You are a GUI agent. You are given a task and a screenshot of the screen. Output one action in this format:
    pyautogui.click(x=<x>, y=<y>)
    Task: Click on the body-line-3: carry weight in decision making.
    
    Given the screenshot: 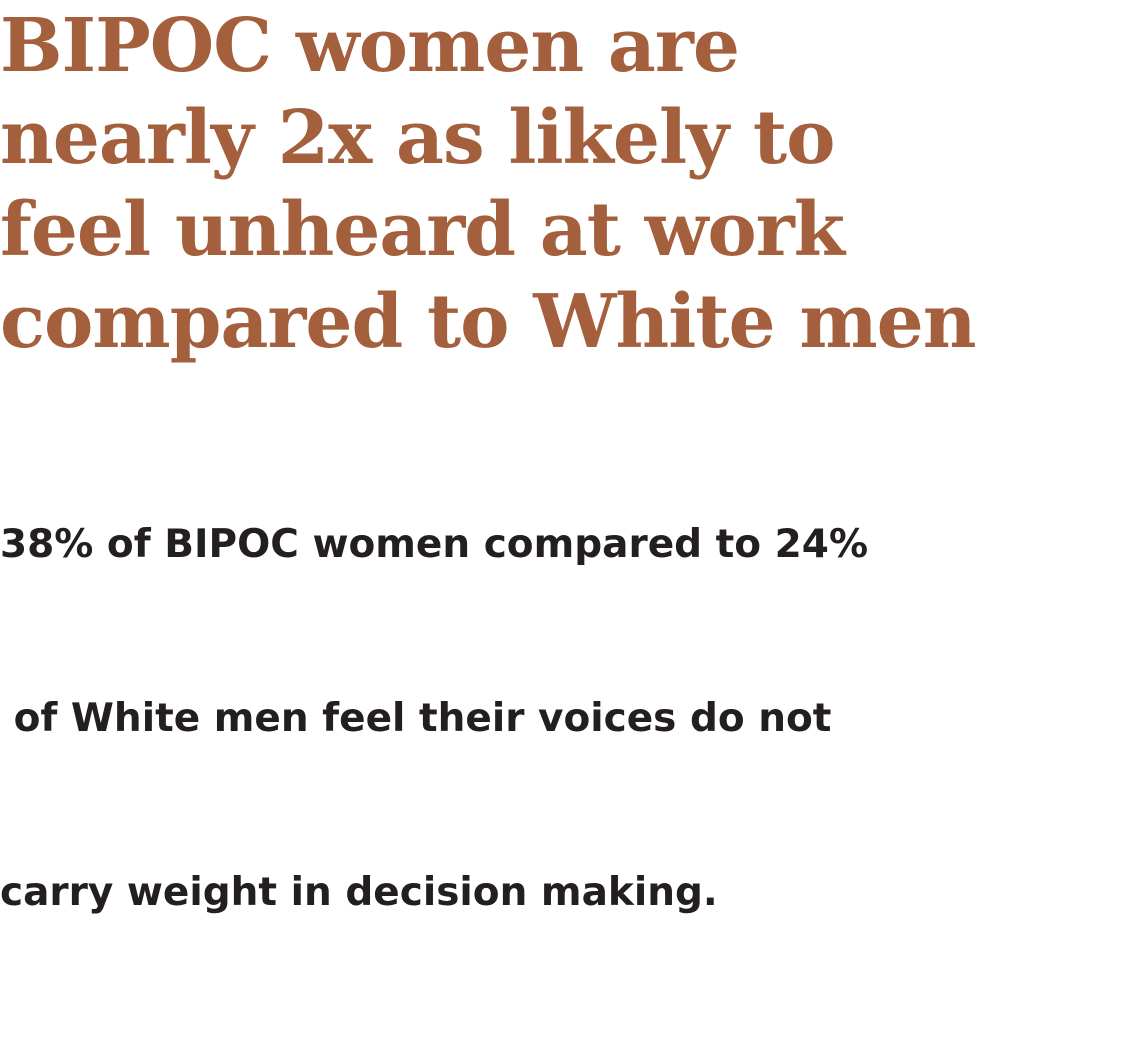 What is the action you would take?
    pyautogui.click(x=359, y=892)
    